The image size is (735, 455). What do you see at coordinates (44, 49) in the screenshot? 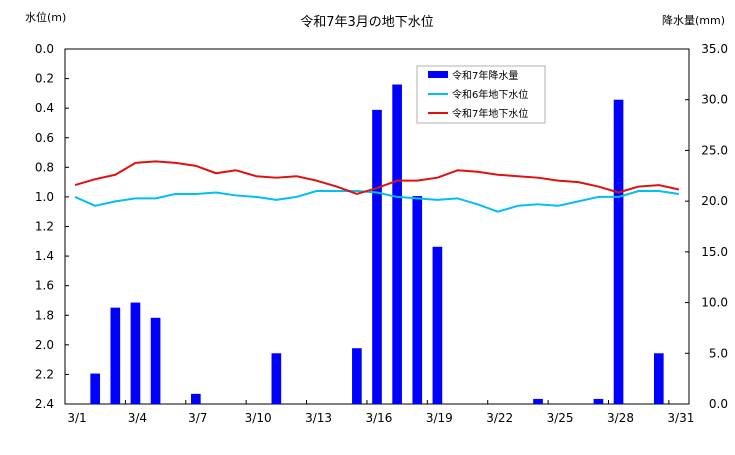
I see `left-axis-tick-label: 0.0` at bounding box center [44, 49].